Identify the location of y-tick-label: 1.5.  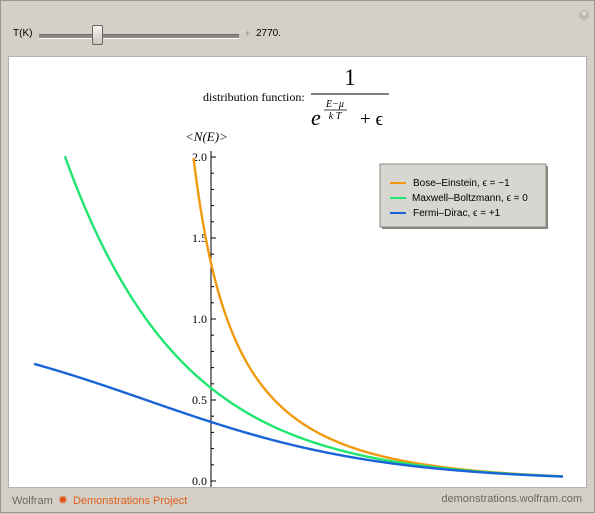
(199, 238).